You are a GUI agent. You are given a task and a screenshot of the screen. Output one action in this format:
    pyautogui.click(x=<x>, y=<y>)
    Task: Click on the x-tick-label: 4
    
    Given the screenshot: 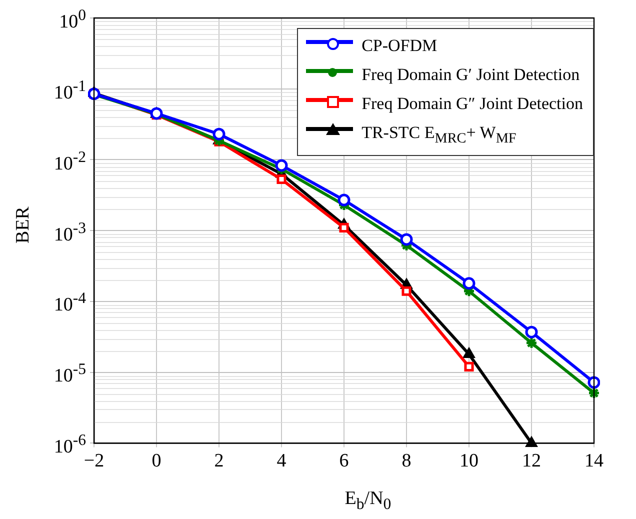 What is the action you would take?
    pyautogui.click(x=281, y=461)
    